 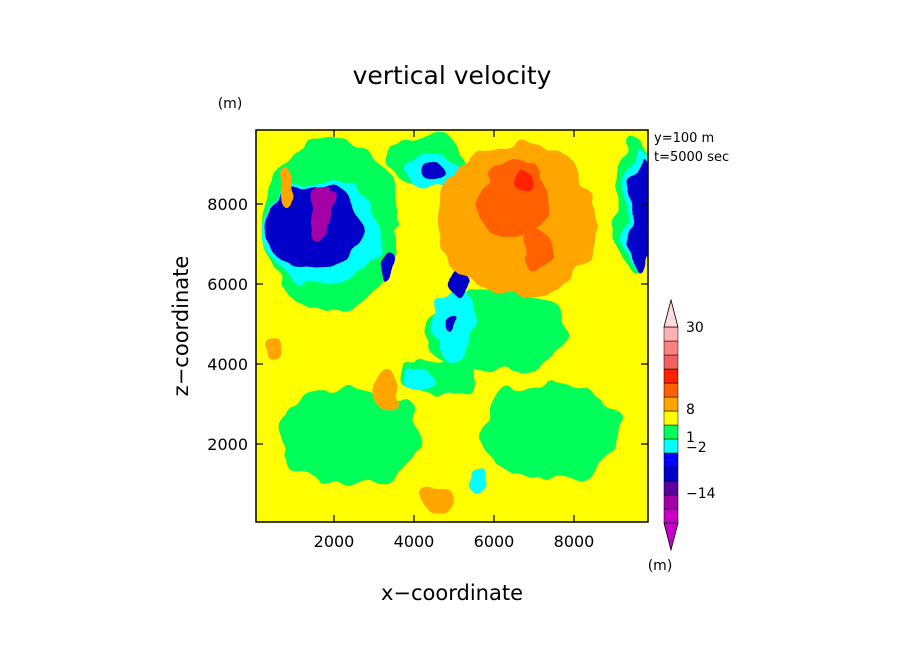 I want to click on x-tick-label: 2000, so click(x=334, y=541).